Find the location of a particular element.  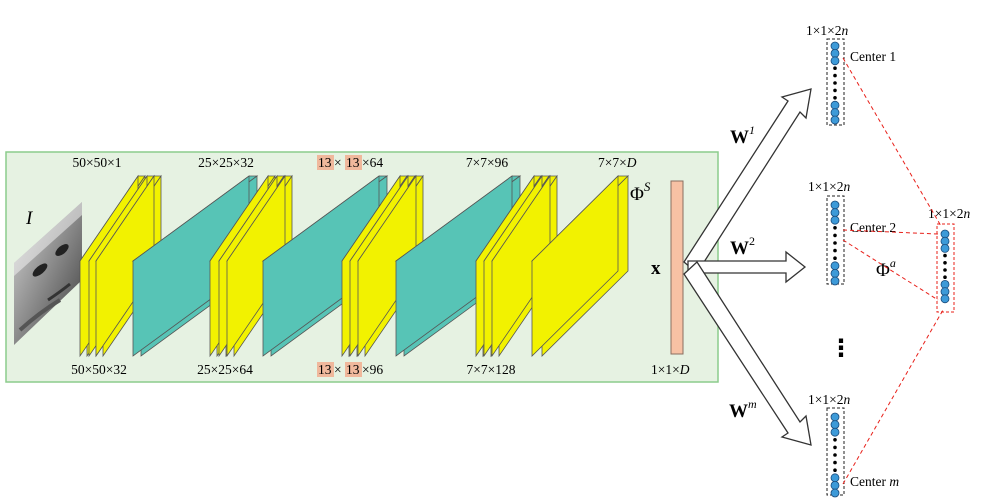

centers-ellipsis: ⋮ is located at coordinates (841, 348).